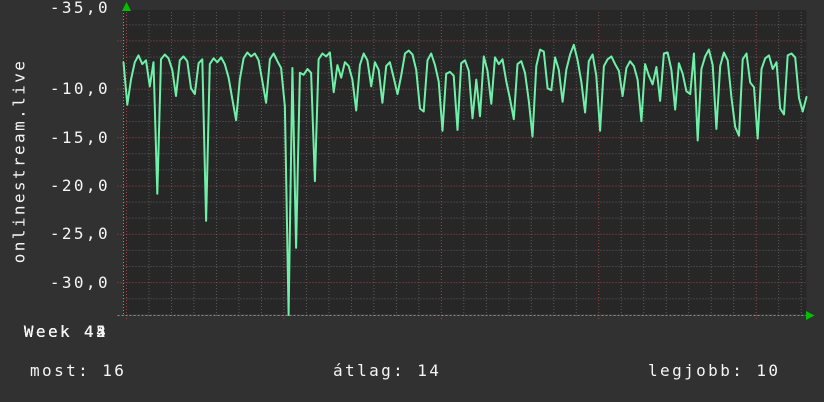 This screenshot has width=824, height=402. I want to click on y-tick-label: -30,0, so click(79, 282).